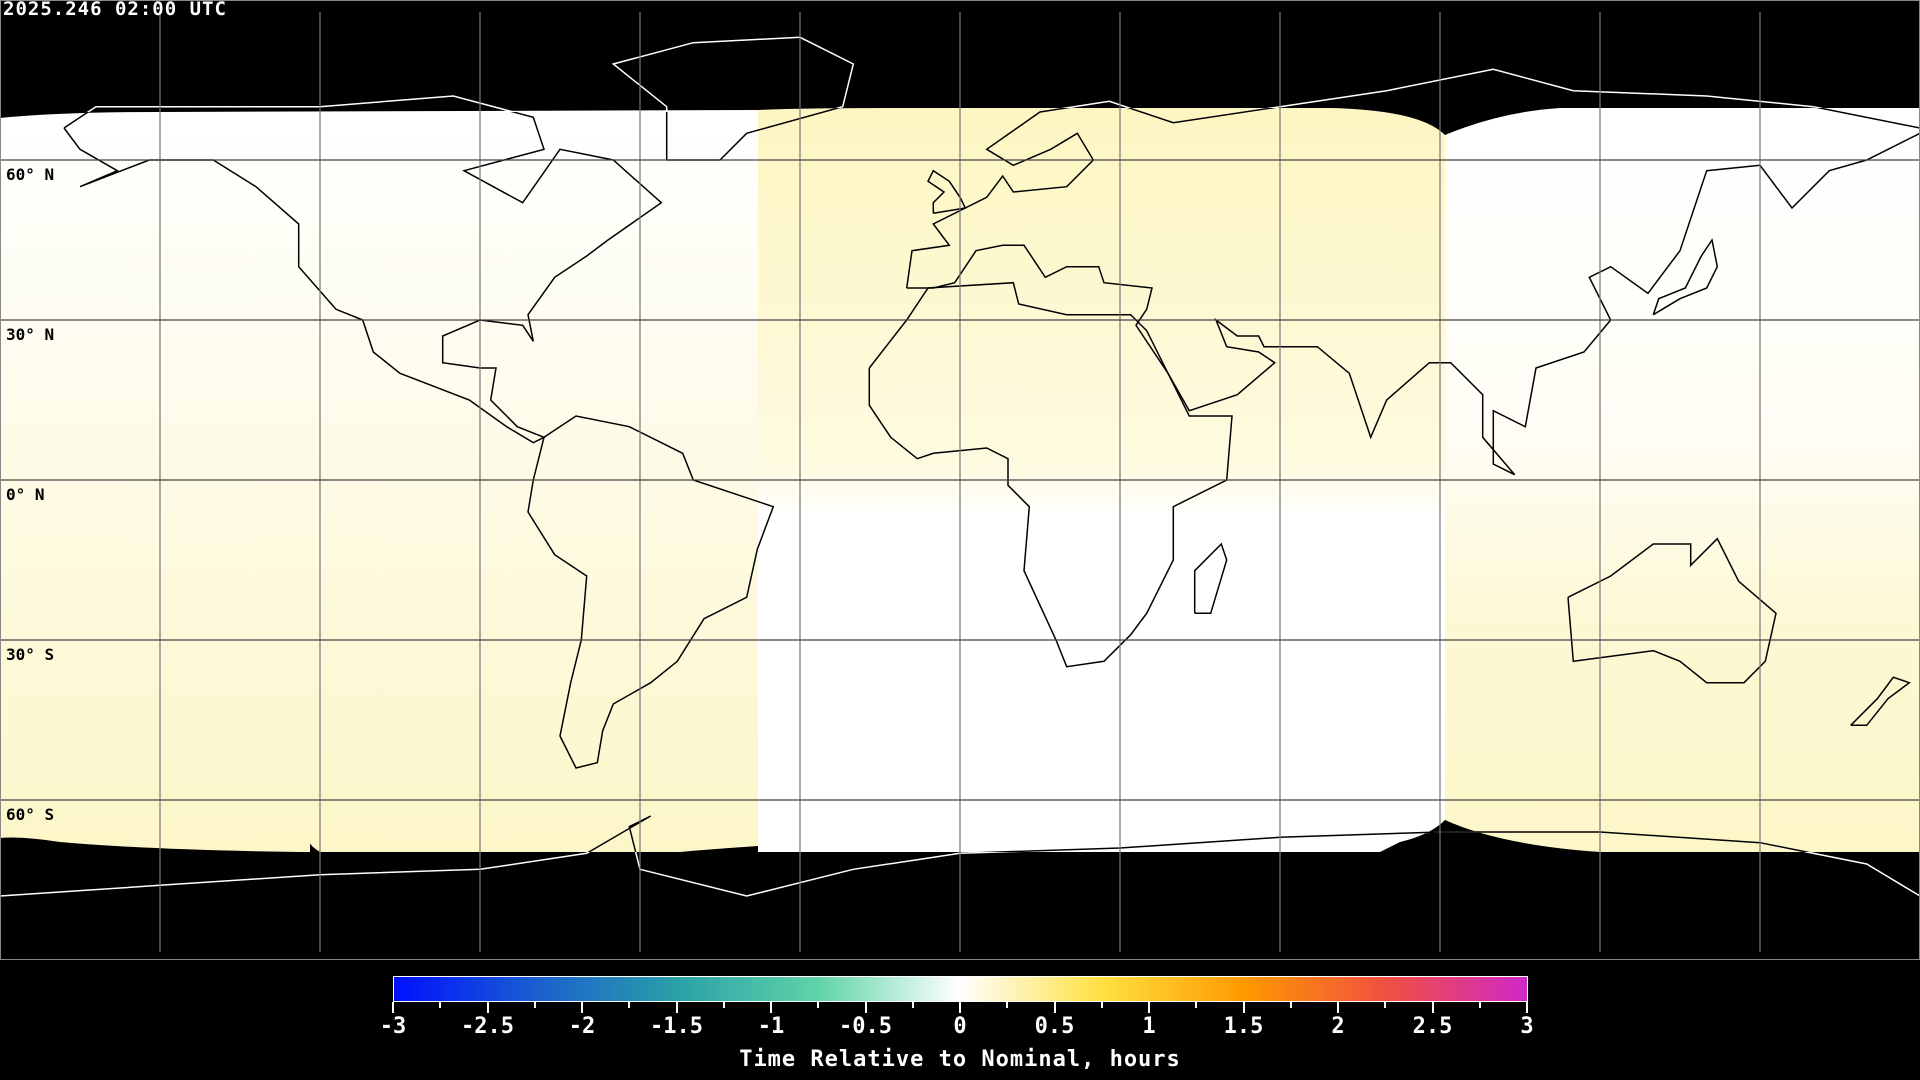 This screenshot has height=1080, width=1920. What do you see at coordinates (30, 654) in the screenshot?
I see `lat-label-30s: 30° S` at bounding box center [30, 654].